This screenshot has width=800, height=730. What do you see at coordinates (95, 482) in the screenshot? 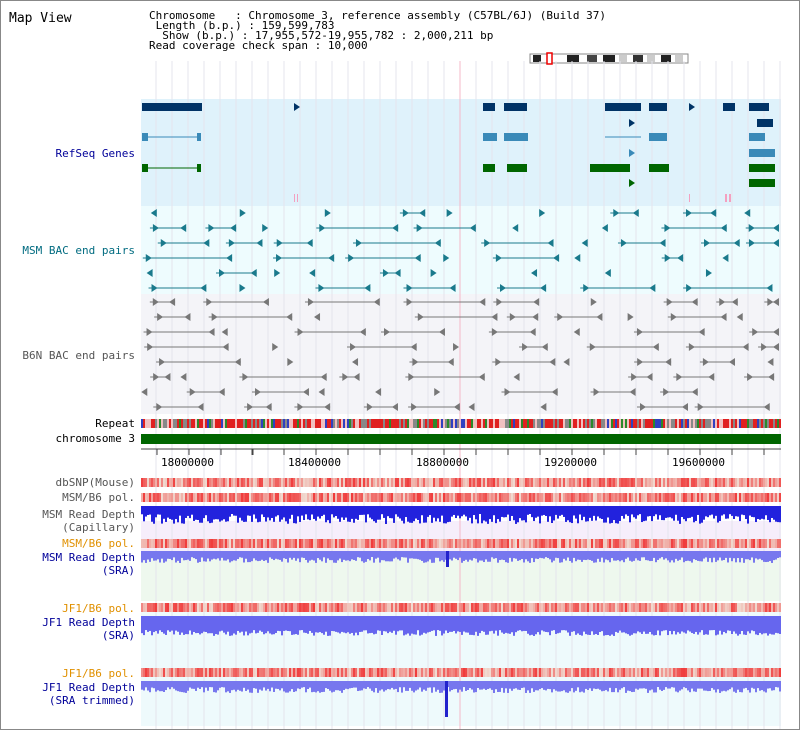
I see `track-label-dbsnp: dbSNP(Mouse)` at bounding box center [95, 482].